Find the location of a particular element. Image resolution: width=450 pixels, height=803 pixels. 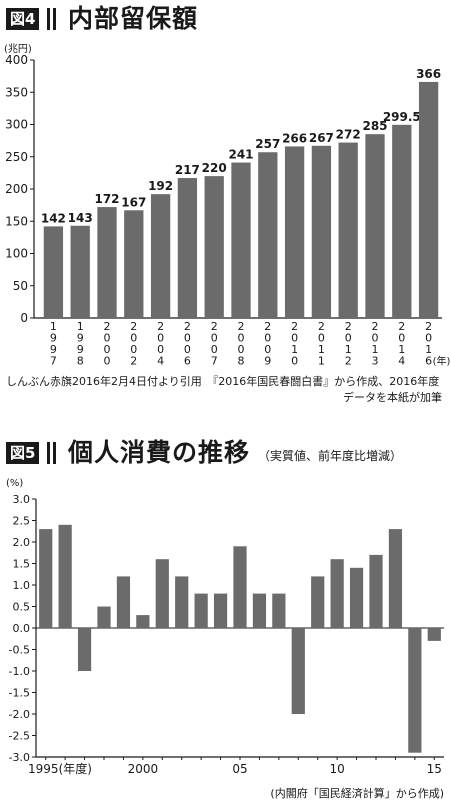

figure4-data-label: 220 is located at coordinates (214, 168).